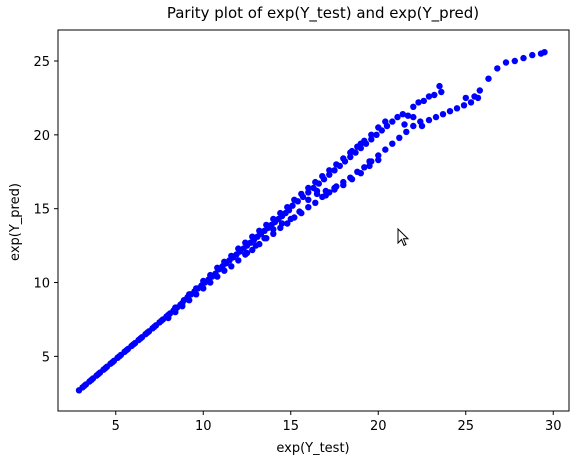 The image size is (576, 464). What do you see at coordinates (378, 426) in the screenshot?
I see `x-tick-label: 20` at bounding box center [378, 426].